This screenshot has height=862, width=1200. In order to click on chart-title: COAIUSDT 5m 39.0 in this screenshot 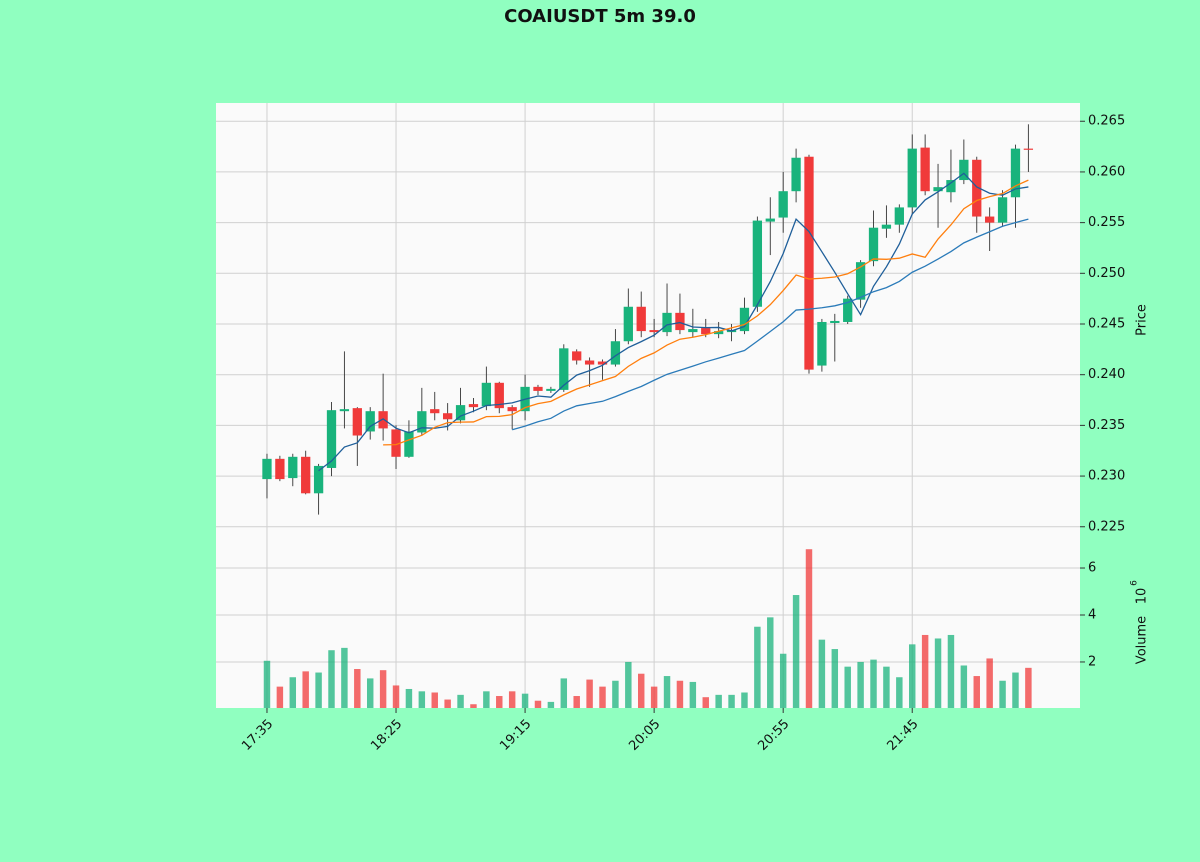, I will do `click(600, 16)`.